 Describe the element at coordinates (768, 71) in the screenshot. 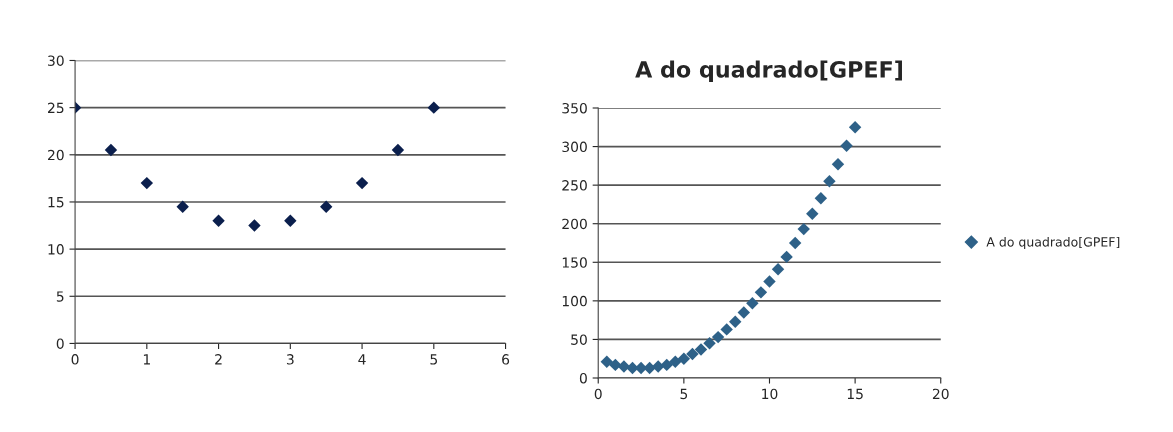

I see `chart-title: A do quadrado[GPEF]` at that location.